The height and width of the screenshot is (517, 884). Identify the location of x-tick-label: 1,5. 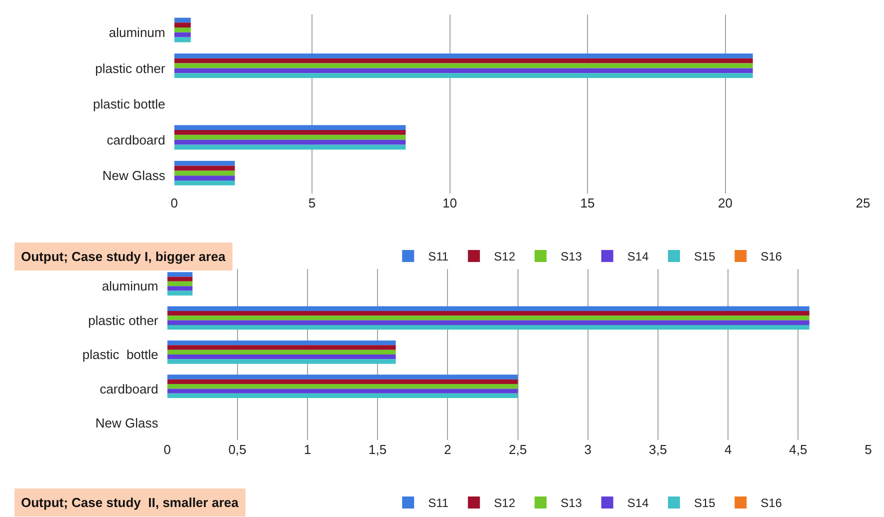
(377, 449).